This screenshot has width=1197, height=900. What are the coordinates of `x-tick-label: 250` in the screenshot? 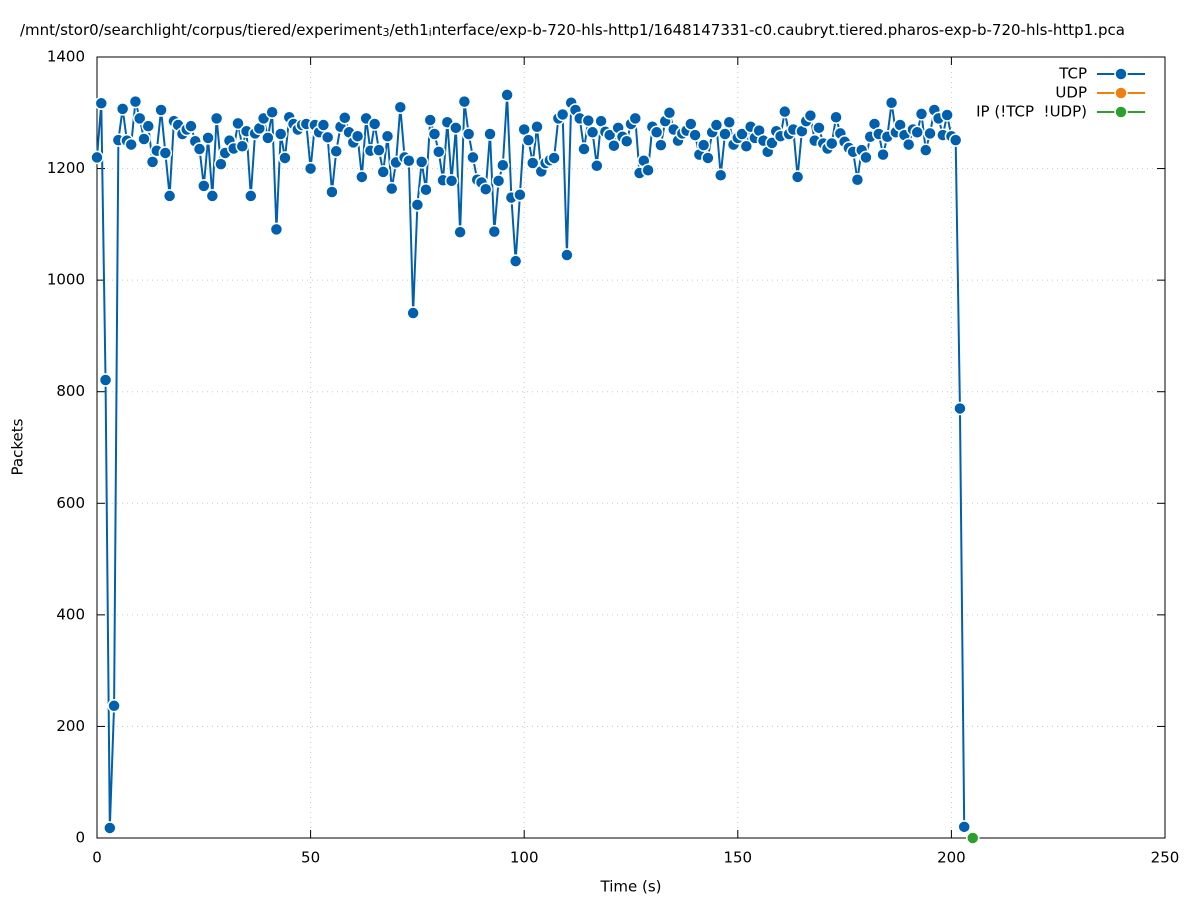 It's located at (1165, 858).